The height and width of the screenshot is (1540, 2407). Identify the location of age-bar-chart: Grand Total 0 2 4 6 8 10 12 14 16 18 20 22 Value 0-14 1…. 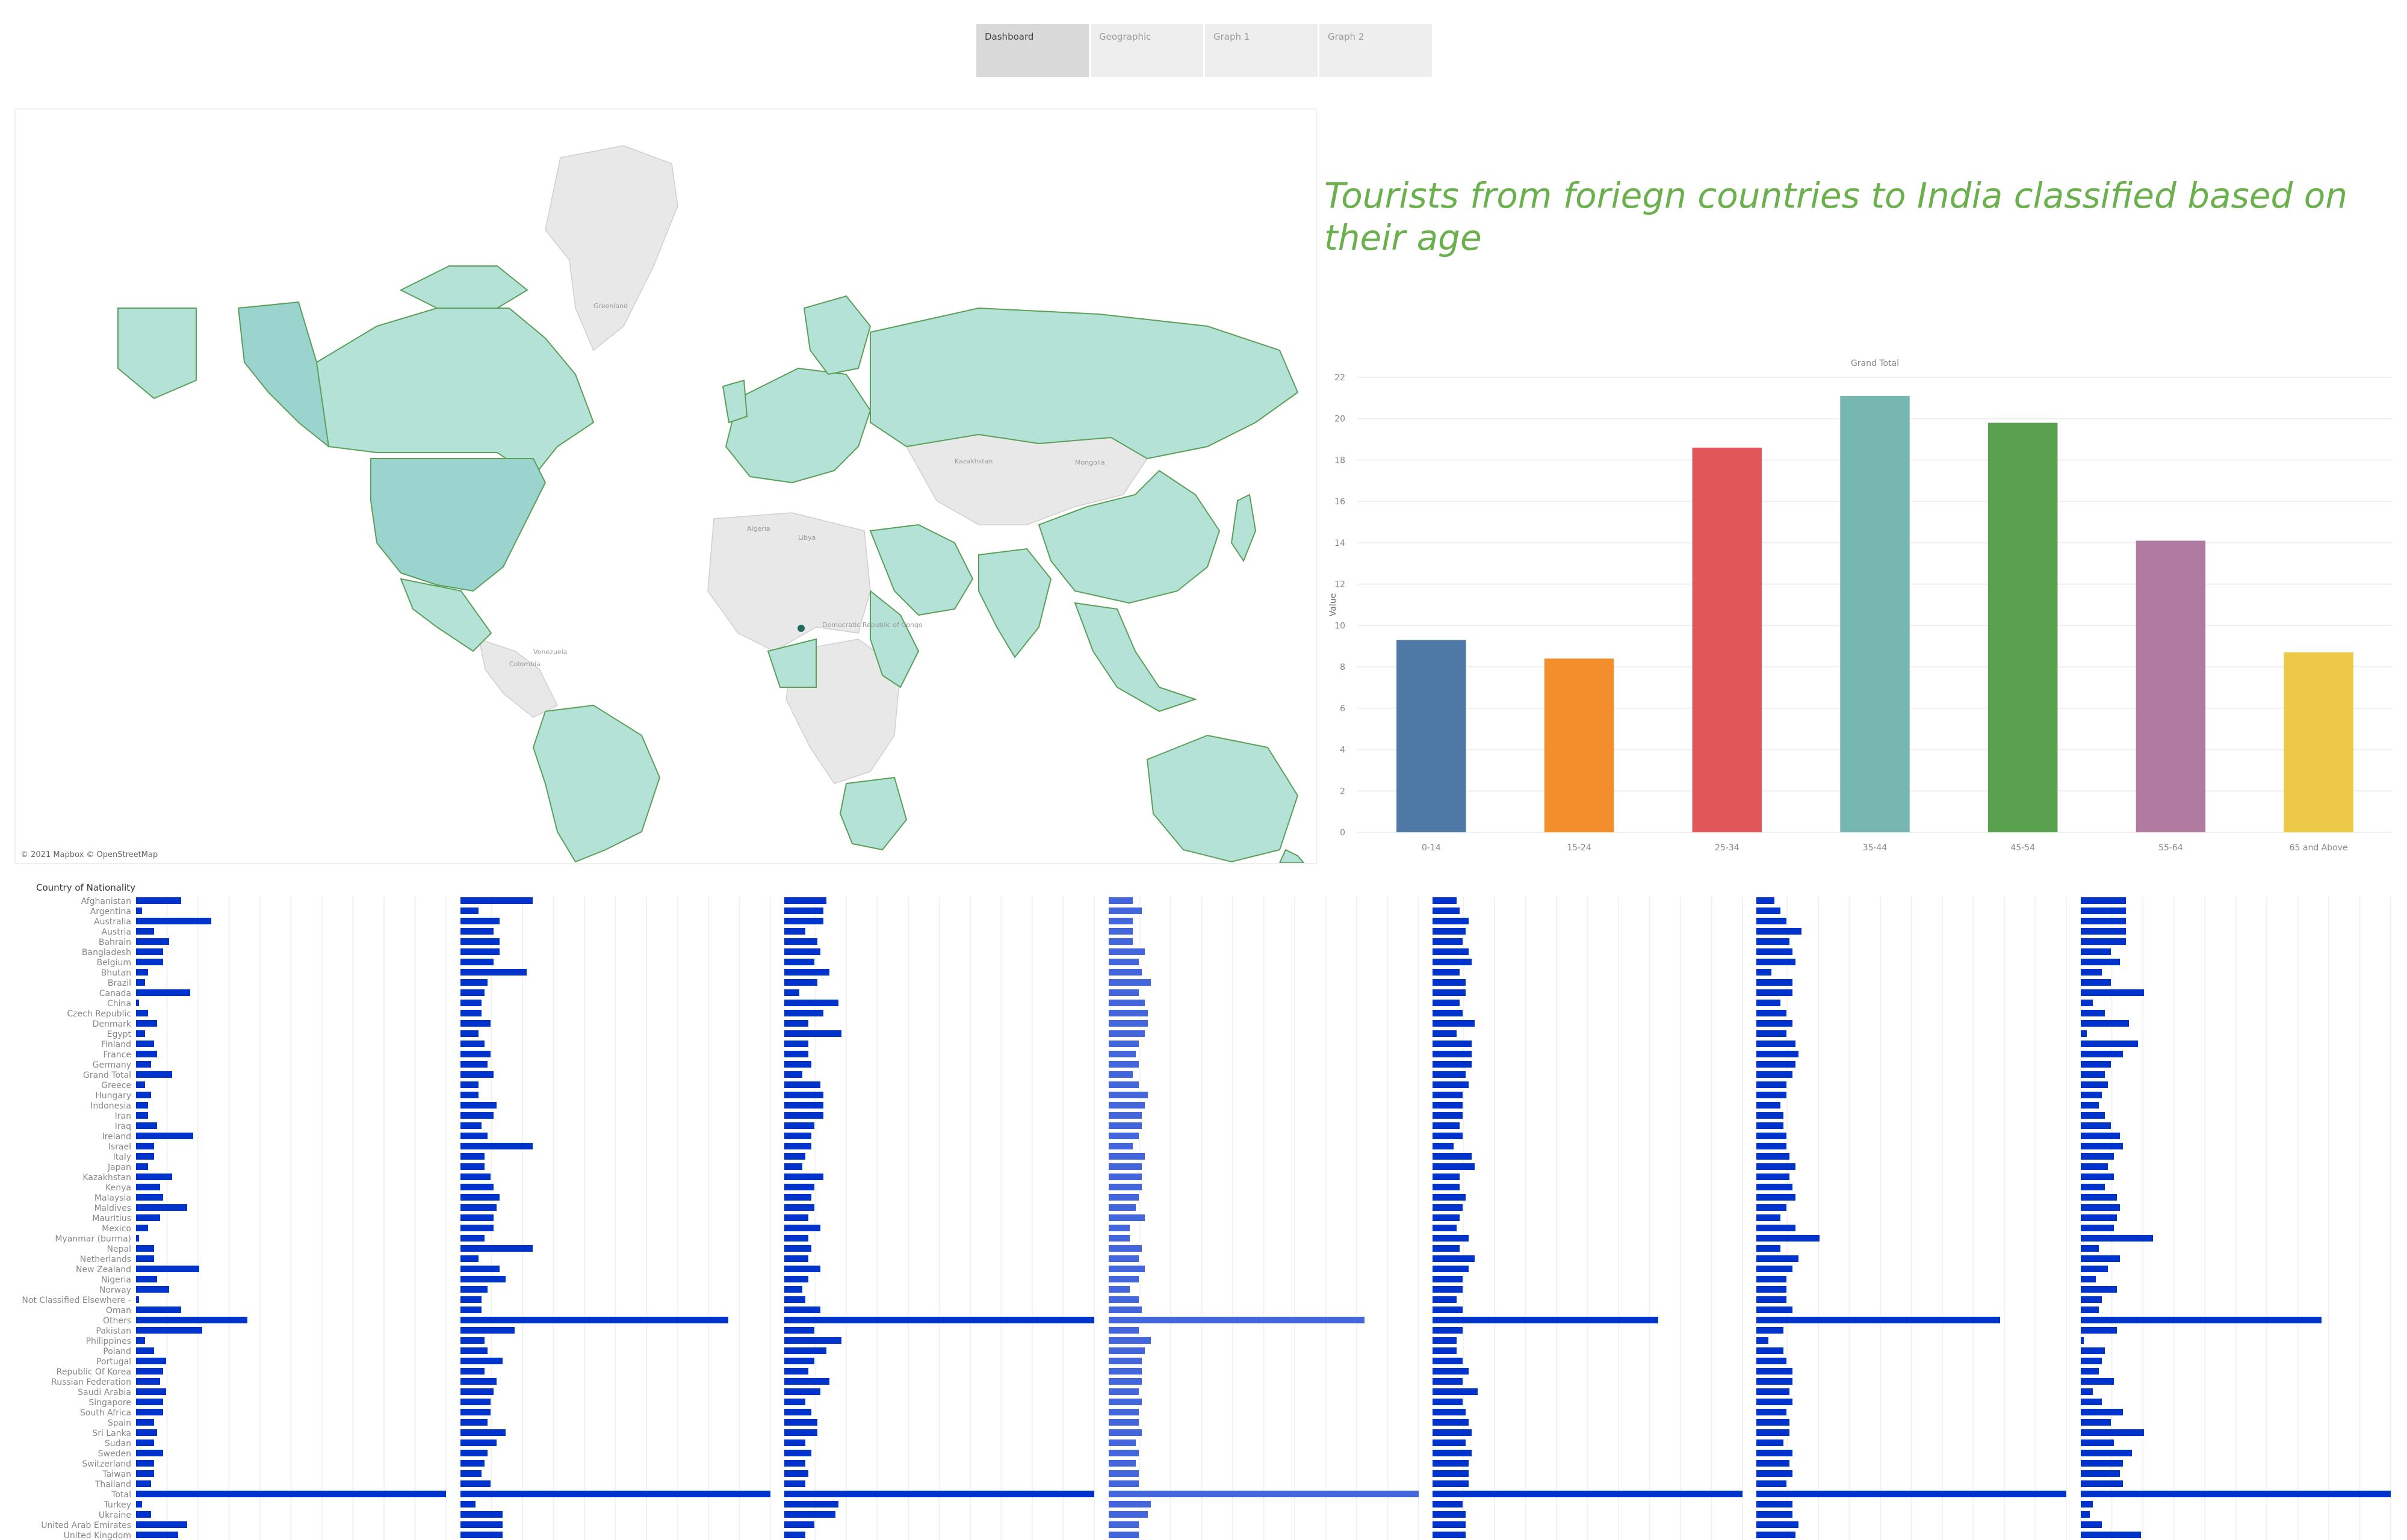
(1863, 602).